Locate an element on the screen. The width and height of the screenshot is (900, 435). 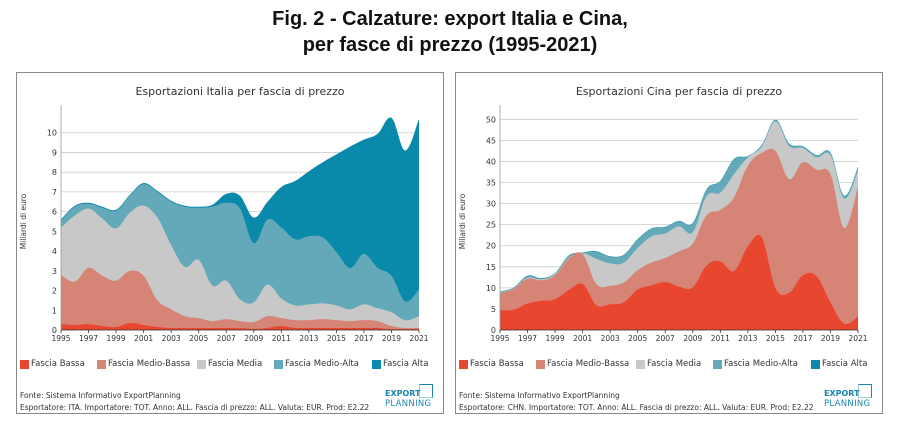
y-tick-label: 2 is located at coordinates (54, 291).